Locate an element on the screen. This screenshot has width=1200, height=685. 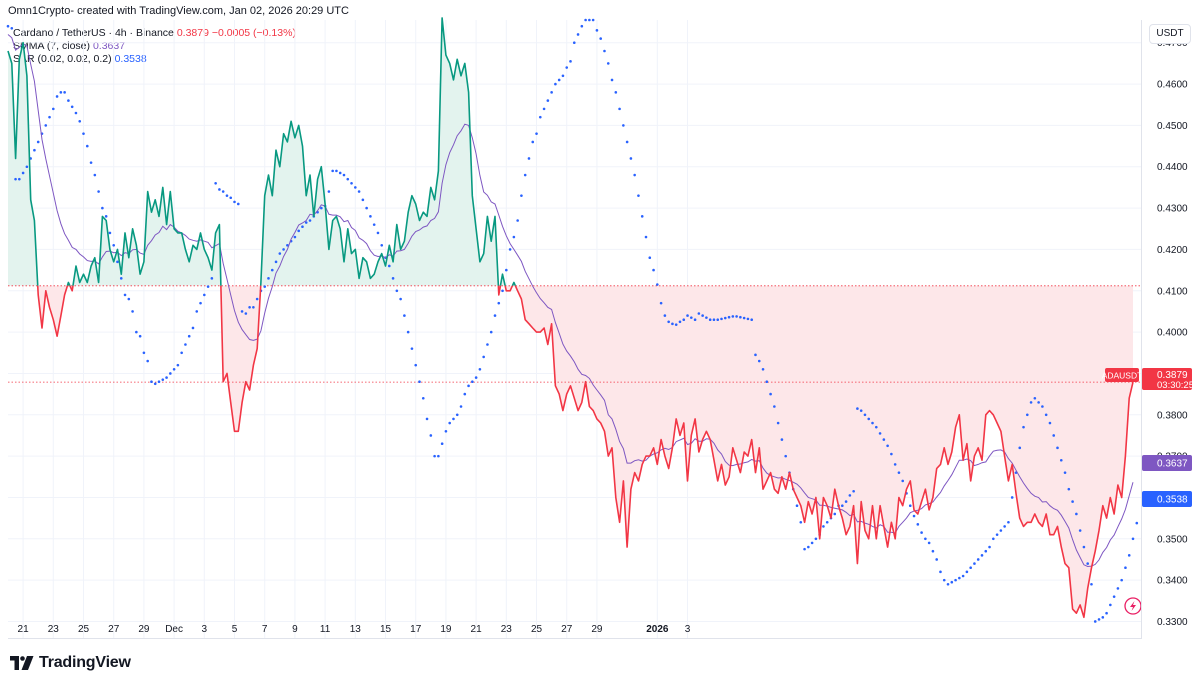
x-tick-label: 13 is located at coordinates (356, 629).